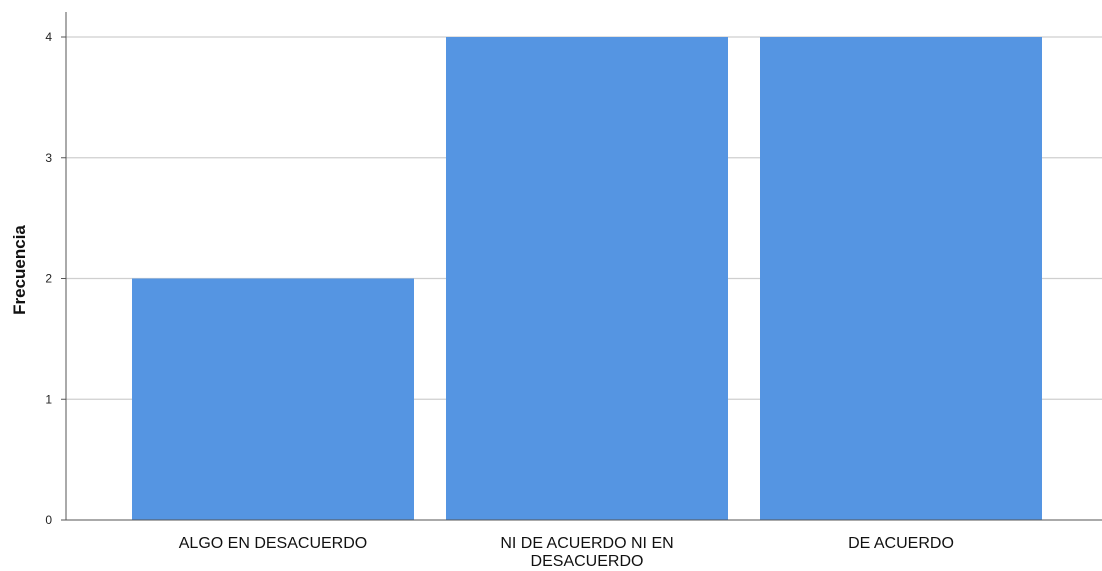 The height and width of the screenshot is (571, 1102). What do you see at coordinates (273, 399) in the screenshot?
I see `bar` at bounding box center [273, 399].